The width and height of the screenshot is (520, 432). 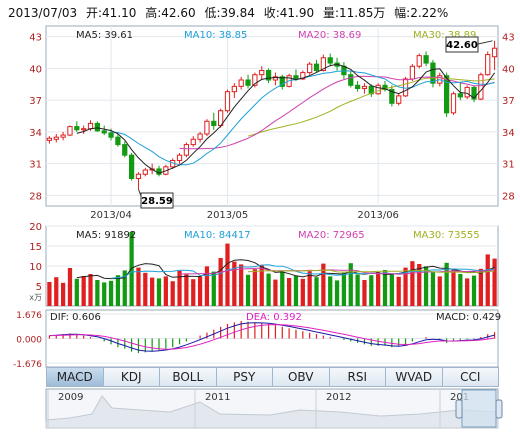 I want to click on price-ma-label: MA10: 38.85, so click(x=215, y=35).